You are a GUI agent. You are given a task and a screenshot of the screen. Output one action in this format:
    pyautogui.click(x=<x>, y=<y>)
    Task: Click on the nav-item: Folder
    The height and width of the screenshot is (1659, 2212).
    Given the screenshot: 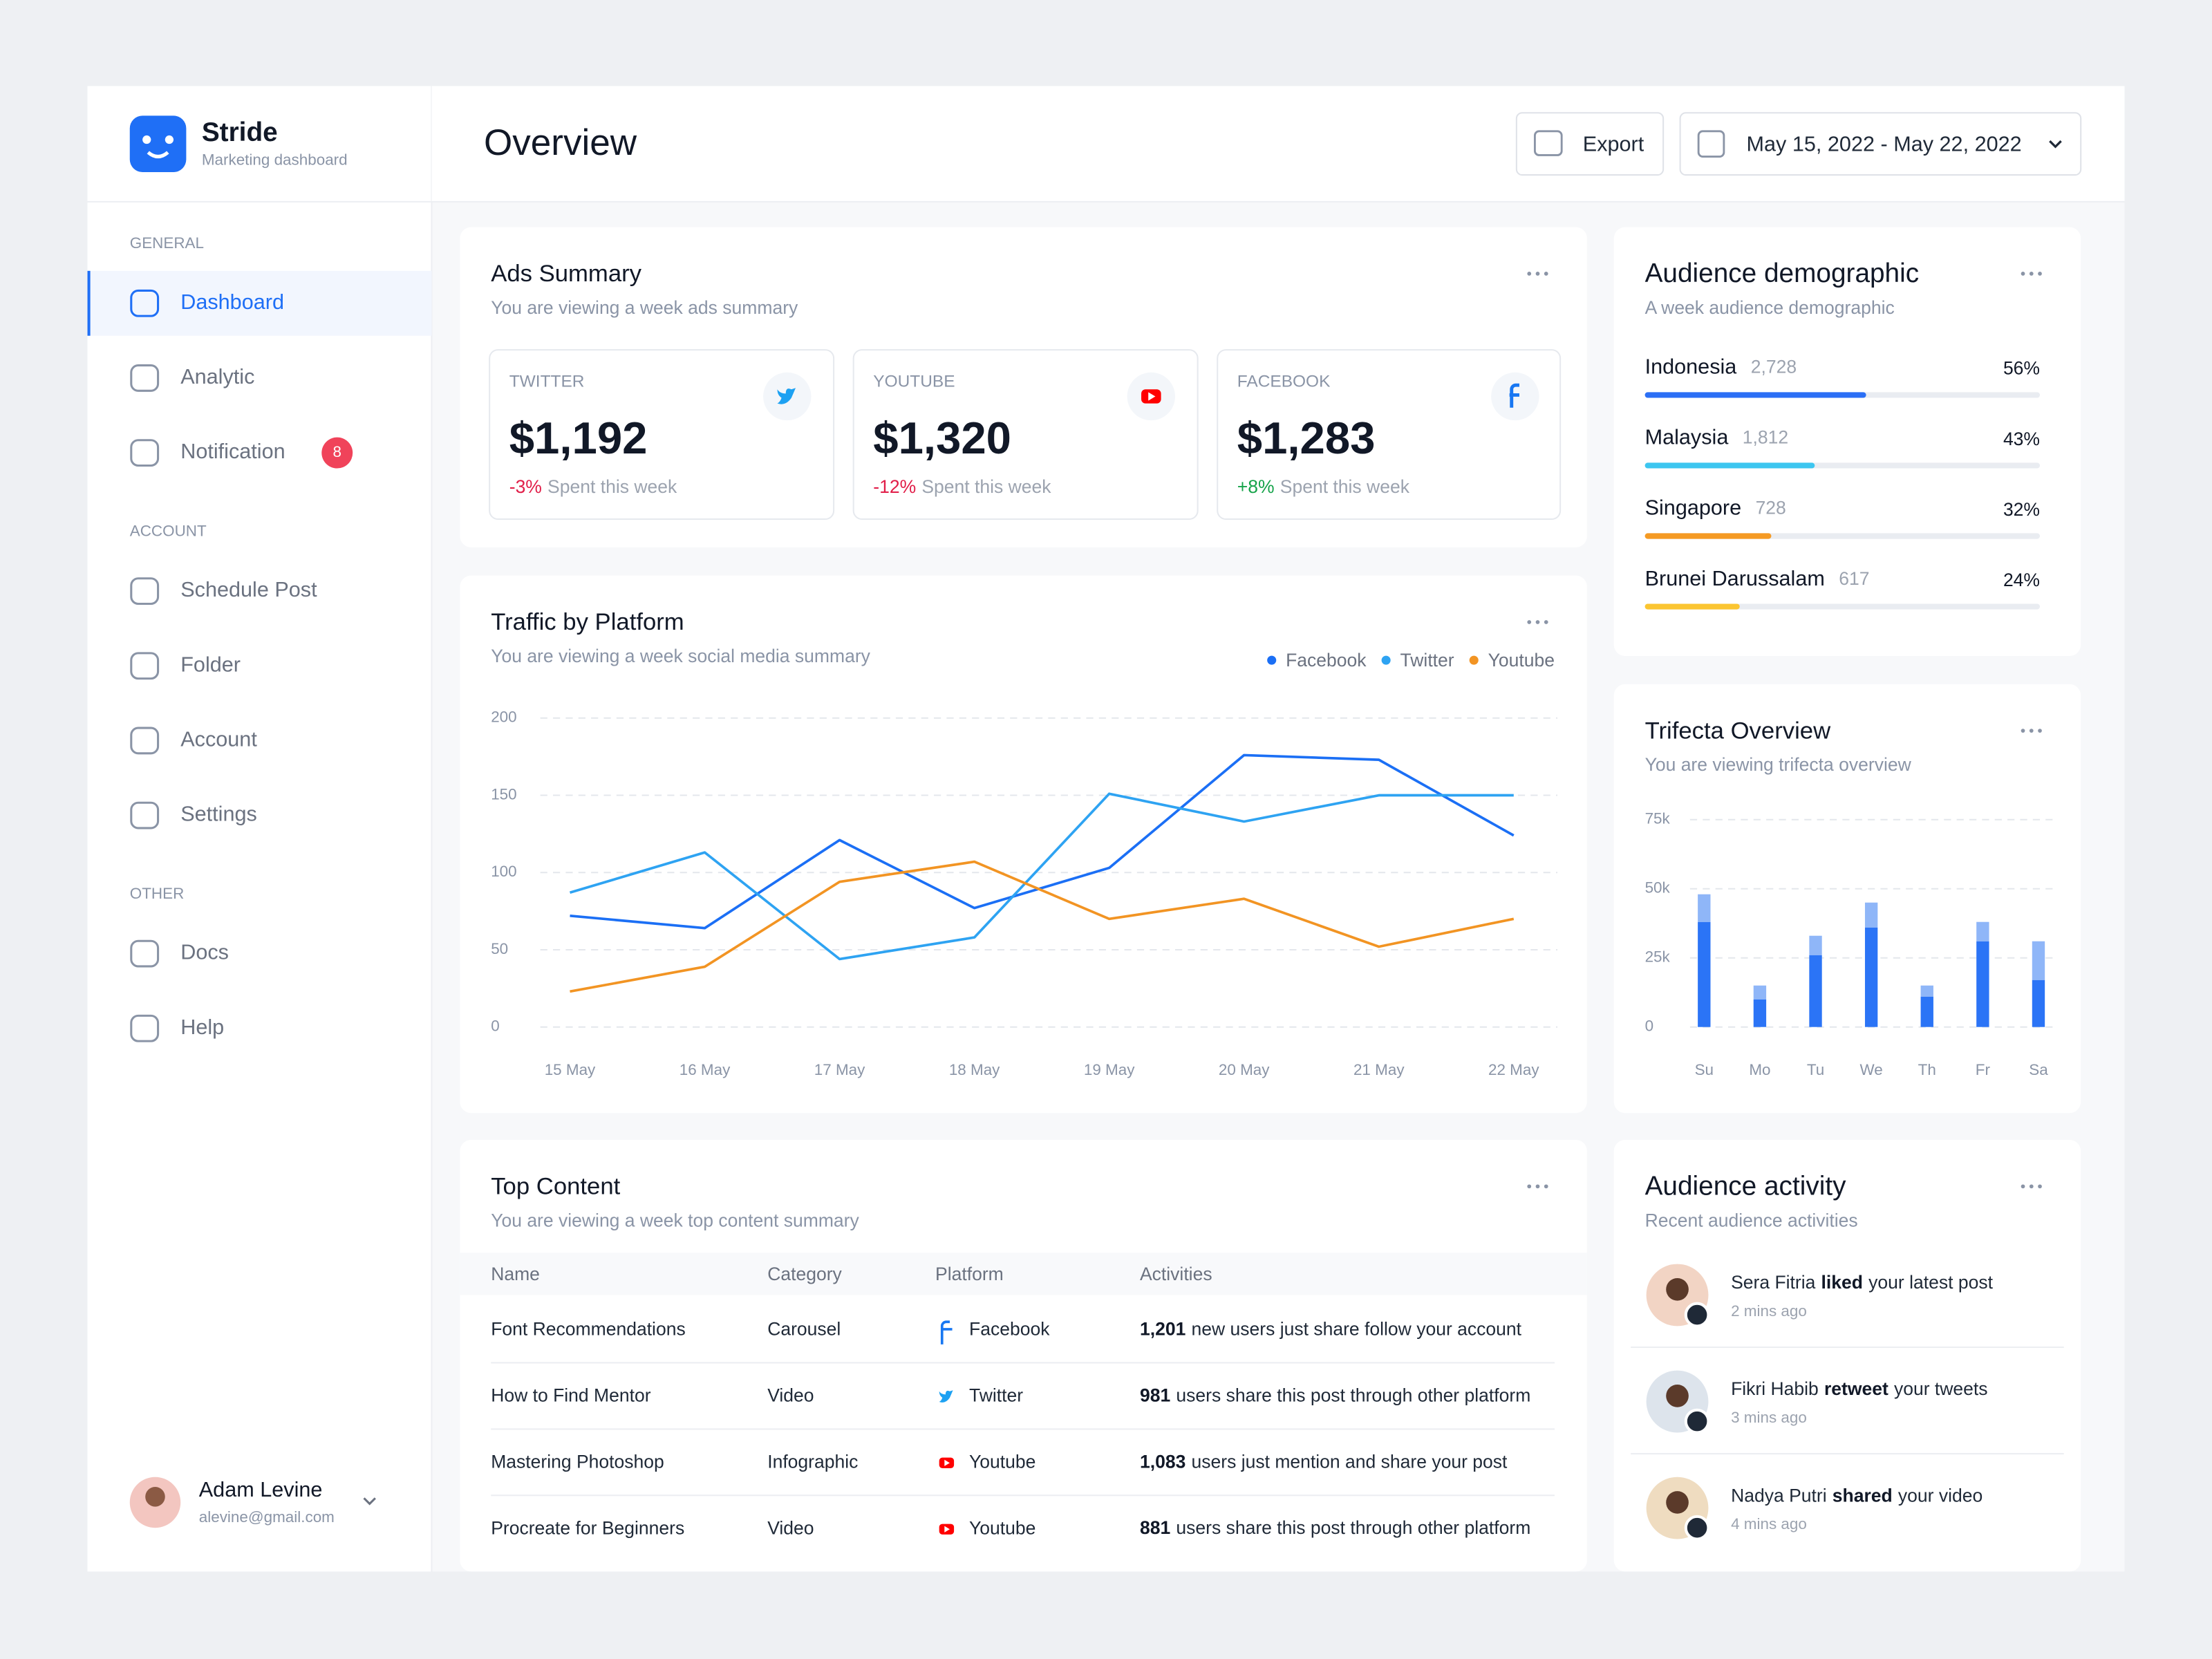 What is the action you would take?
    pyautogui.click(x=185, y=666)
    